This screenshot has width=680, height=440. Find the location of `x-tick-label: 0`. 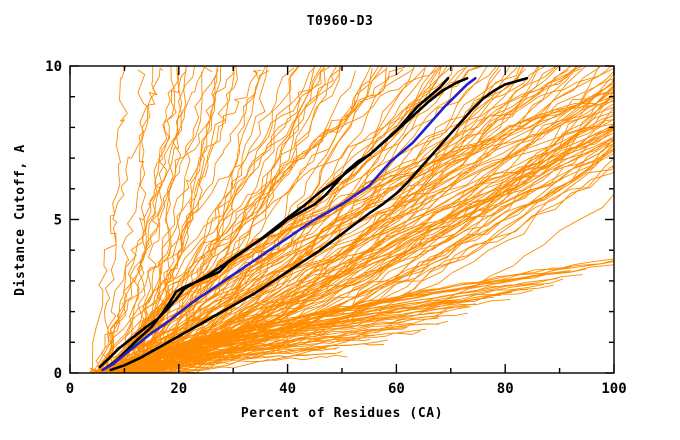

x-tick-label: 0 is located at coordinates (70, 389).